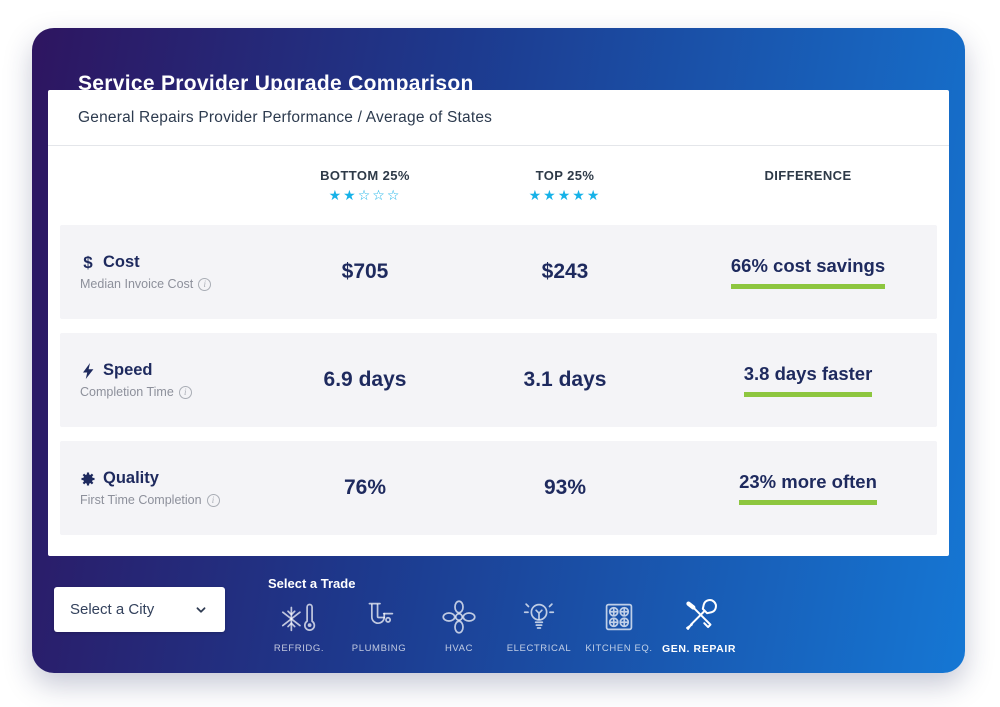 The height and width of the screenshot is (707, 1000). What do you see at coordinates (379, 625) in the screenshot?
I see `trade-item-plumbing: PLUMBING` at bounding box center [379, 625].